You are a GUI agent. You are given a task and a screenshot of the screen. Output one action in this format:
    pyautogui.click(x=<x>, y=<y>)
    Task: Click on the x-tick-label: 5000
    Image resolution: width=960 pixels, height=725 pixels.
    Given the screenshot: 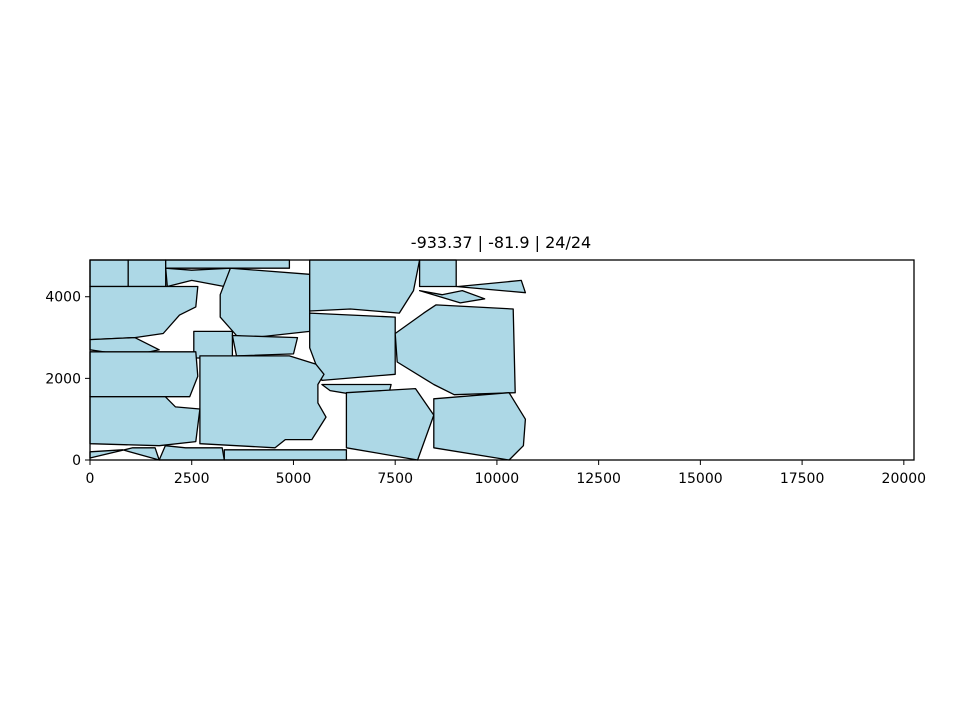 What is the action you would take?
    pyautogui.click(x=294, y=479)
    